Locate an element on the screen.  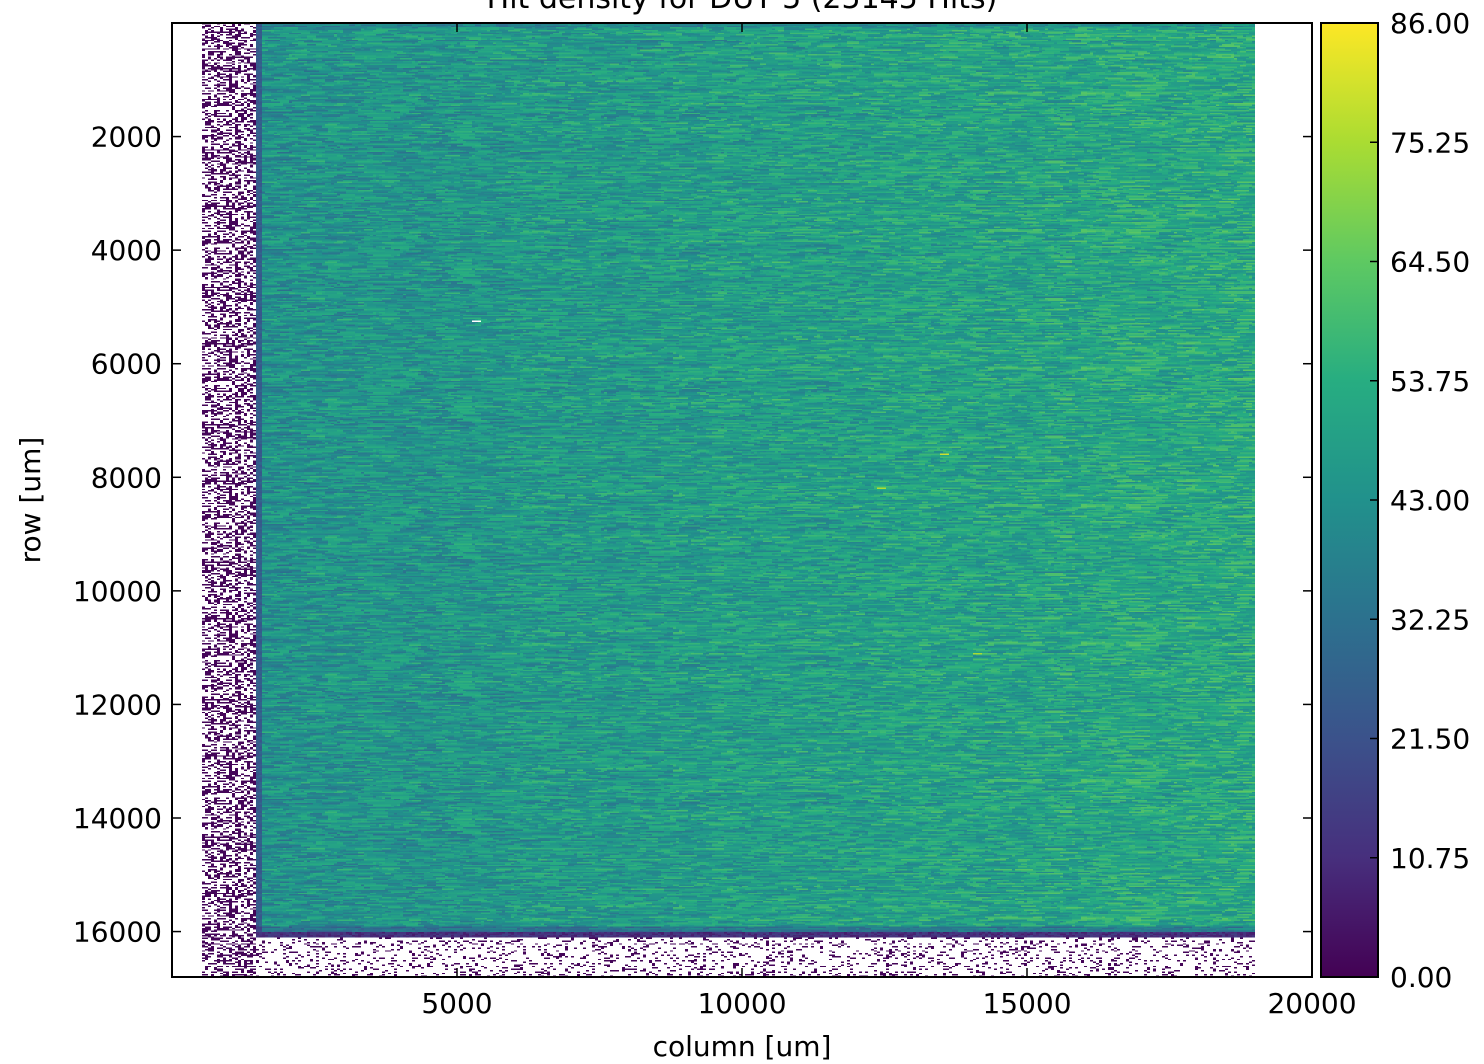
y-tick-label: 6000 is located at coordinates (126, 364).